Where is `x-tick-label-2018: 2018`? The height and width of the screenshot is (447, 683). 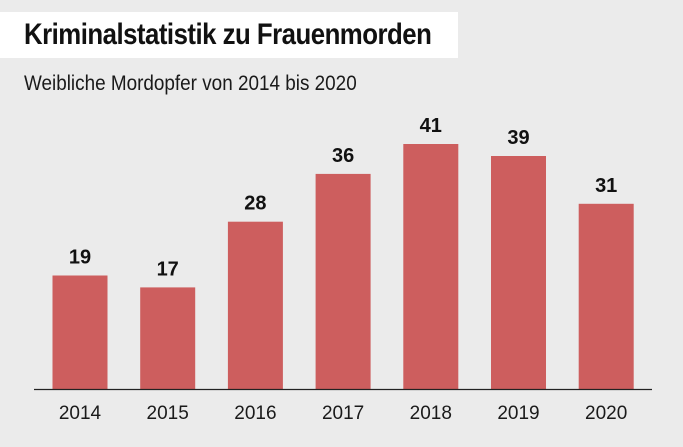 x-tick-label-2018: 2018 is located at coordinates (431, 413).